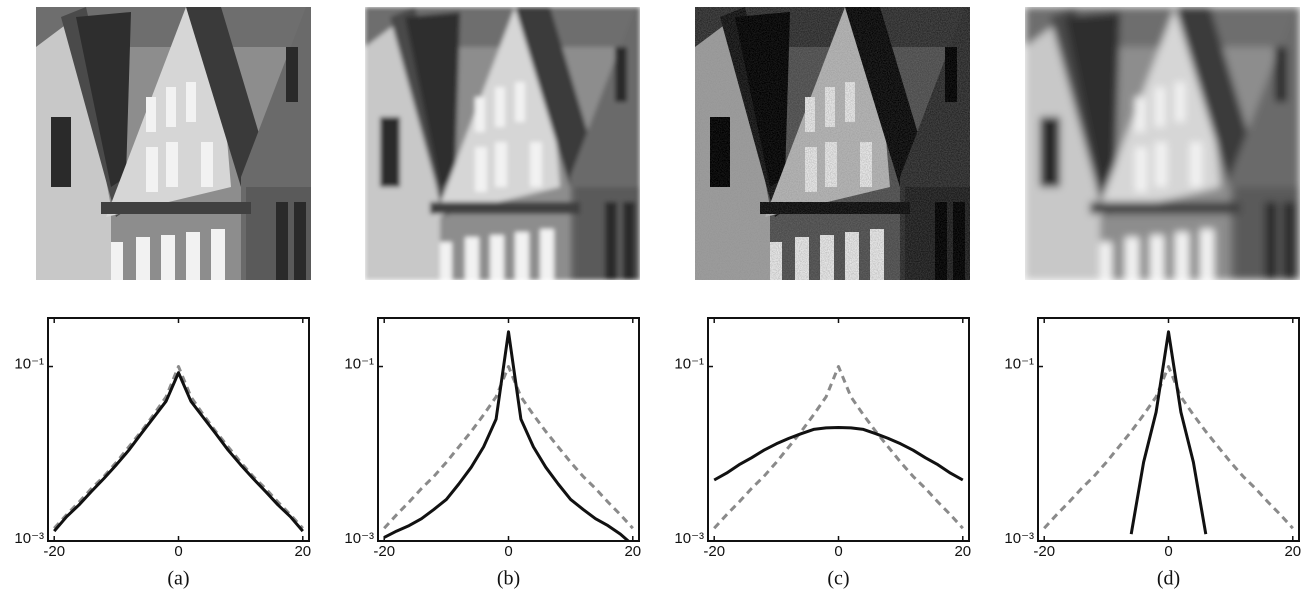 The height and width of the screenshot is (604, 1310). I want to click on caption: (d), so click(1168, 579).